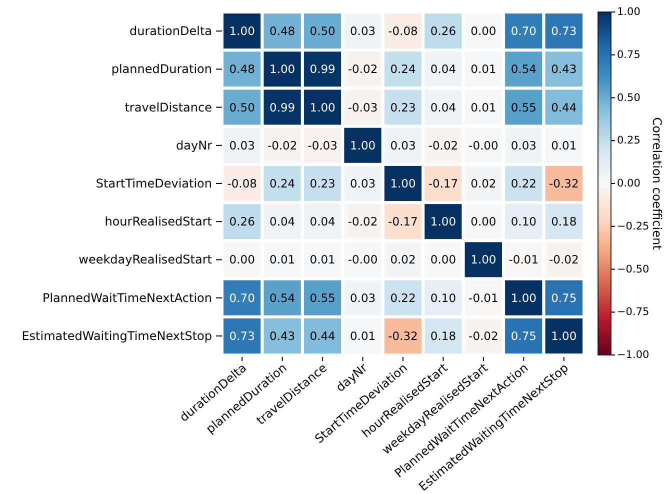 The height and width of the screenshot is (494, 665). I want to click on color-bar-title: Correlation coefficient, so click(657, 183).